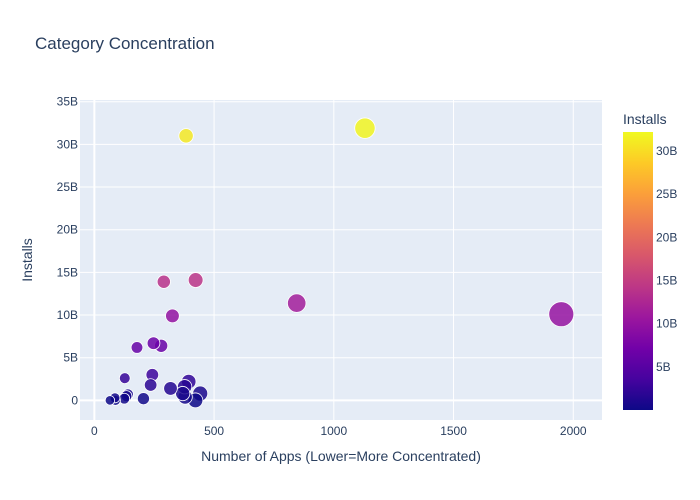 The height and width of the screenshot is (500, 700). What do you see at coordinates (68, 251) in the screenshot?
I see `y-tick-labels: 0 5B 10B 15B 20B 25B 30B 35B` at bounding box center [68, 251].